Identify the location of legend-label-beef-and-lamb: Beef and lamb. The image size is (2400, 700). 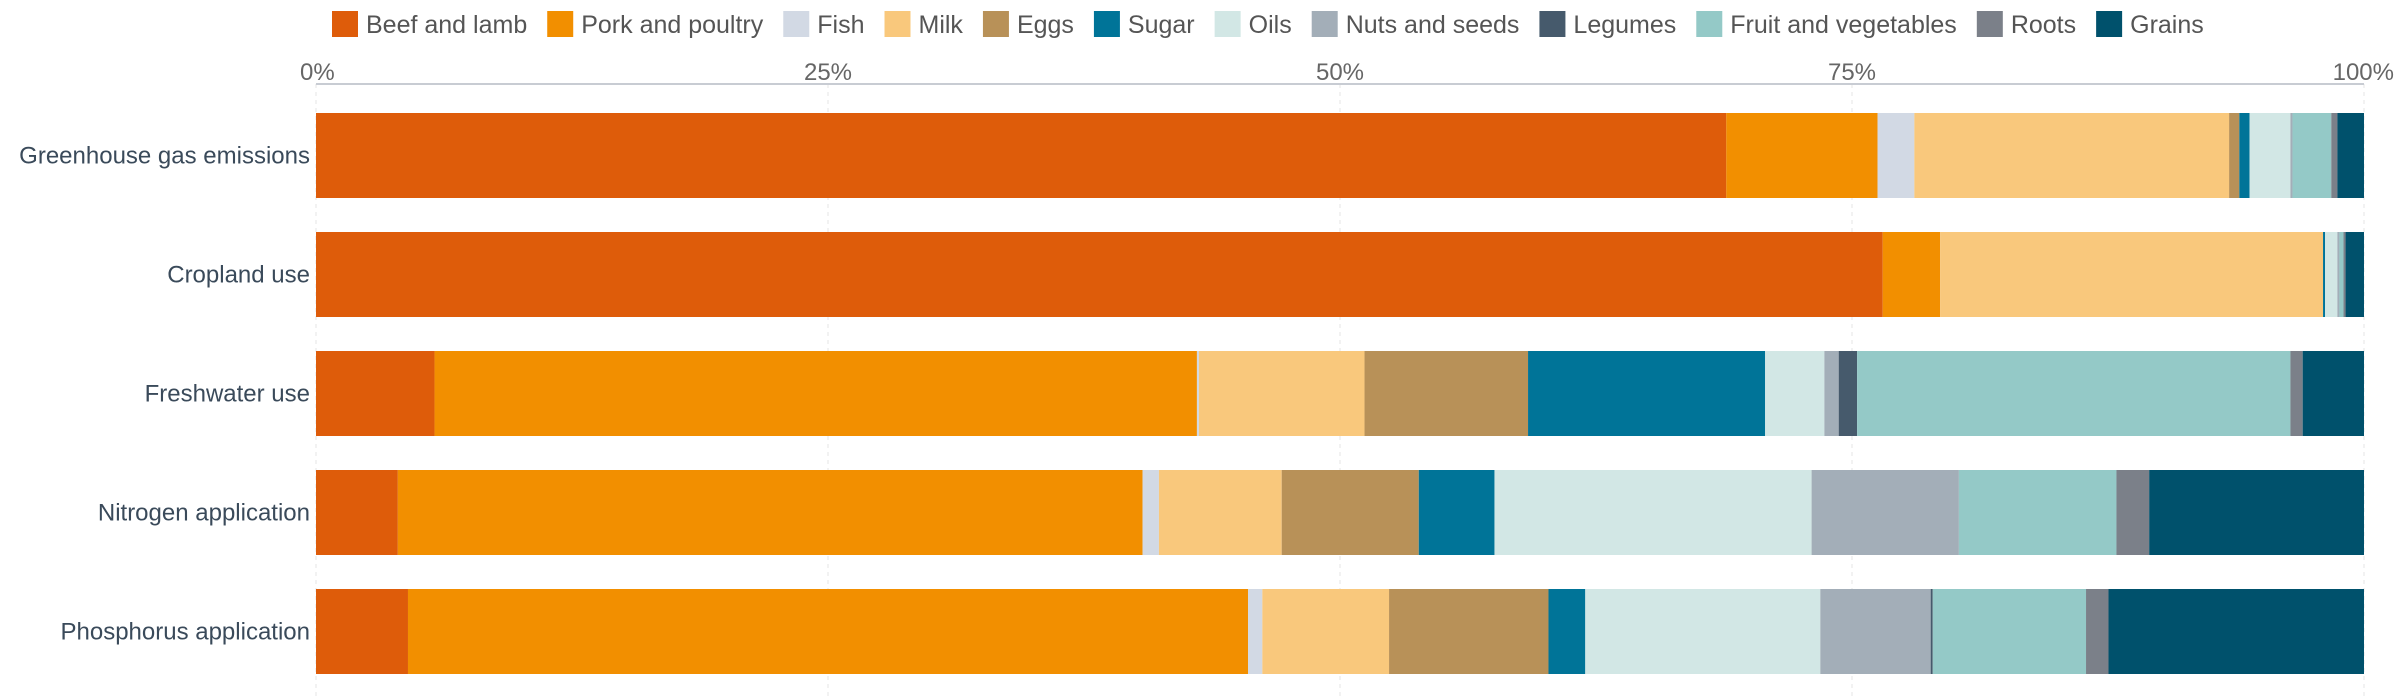
(446, 25).